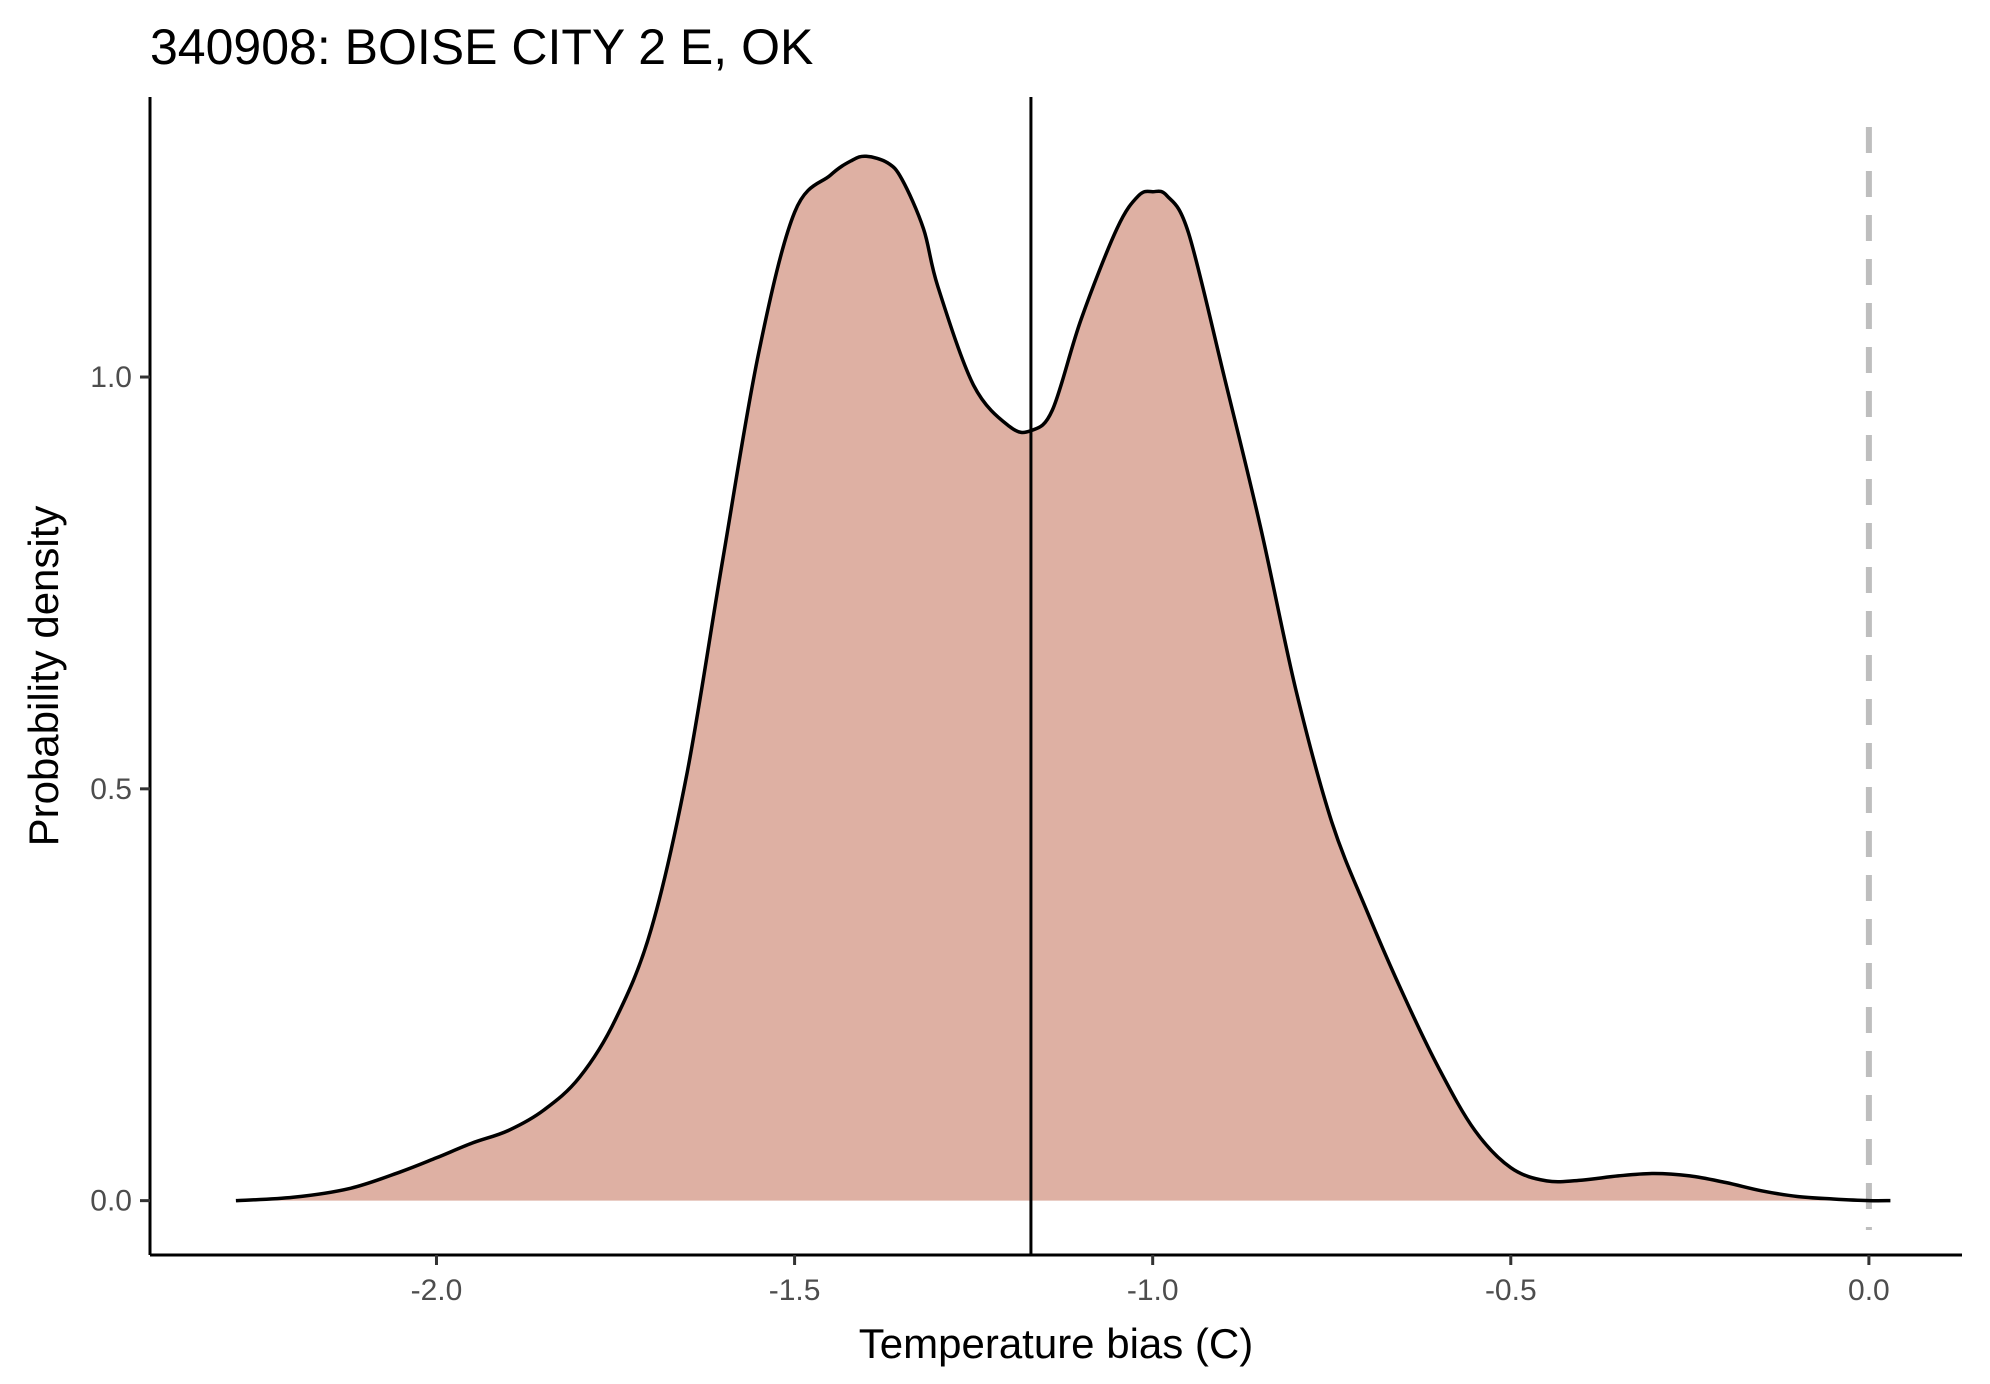 This screenshot has height=1384, width=1990. I want to click on x-tick-label: -1.0, so click(1153, 1290).